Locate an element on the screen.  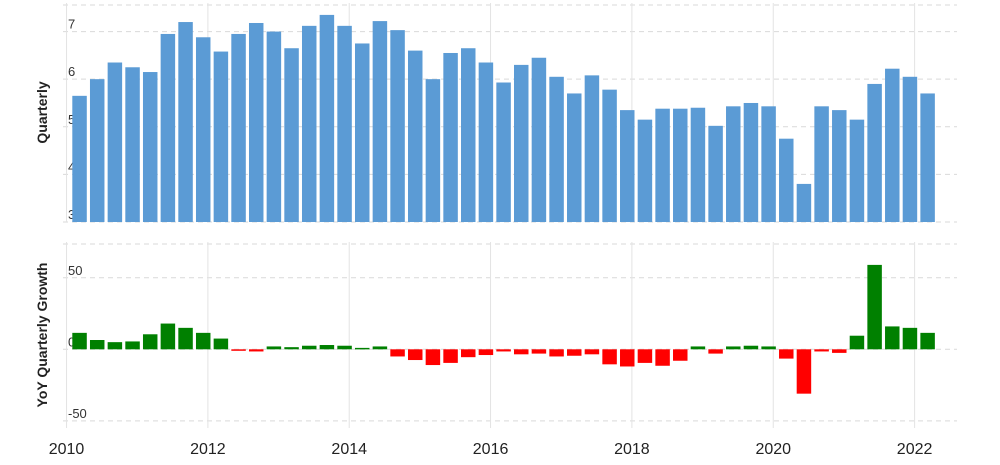
panel1-ytick-label: 6 is located at coordinates (71, 71).